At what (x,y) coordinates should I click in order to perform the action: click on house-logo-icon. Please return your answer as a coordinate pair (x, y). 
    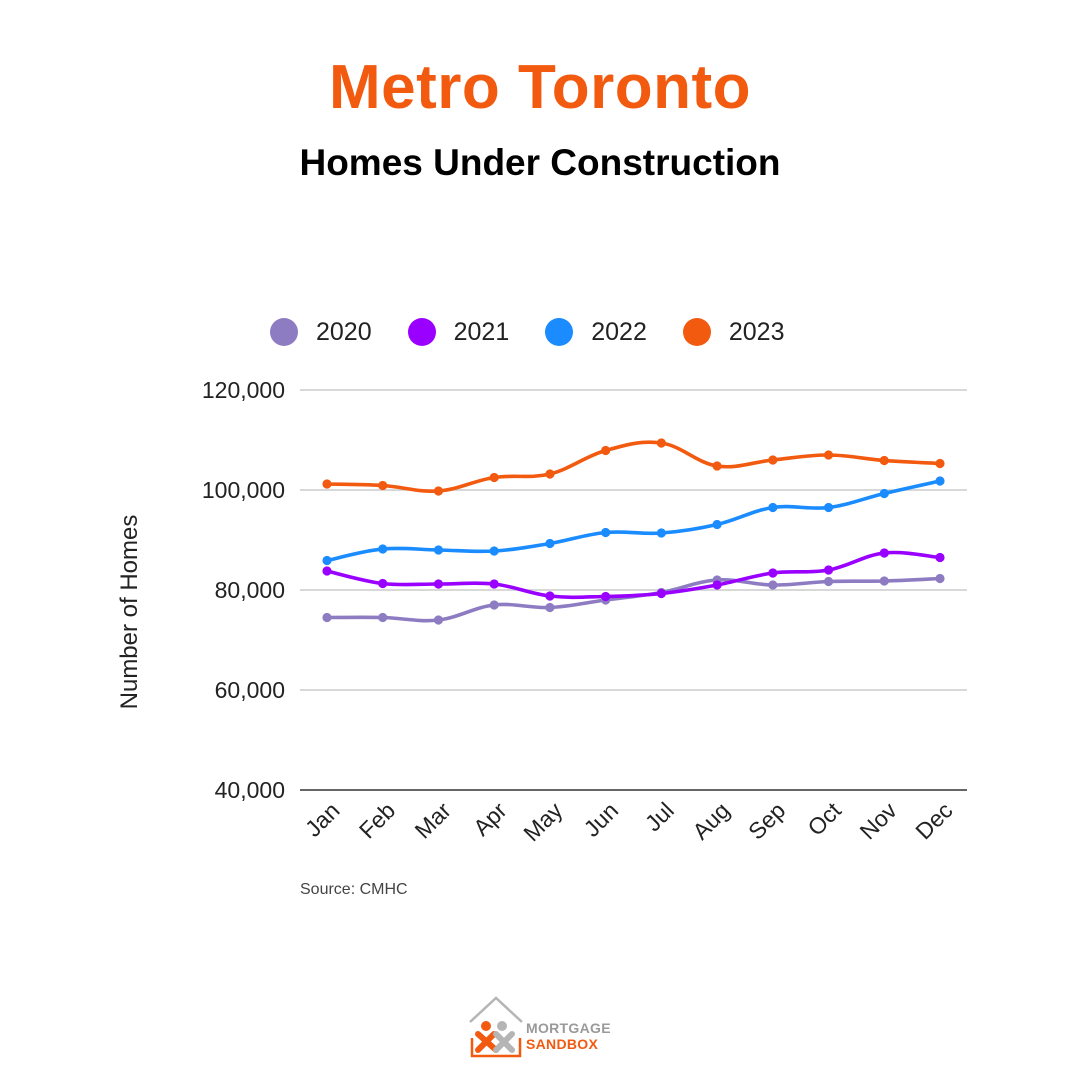
    Looking at the image, I should click on (496, 1027).